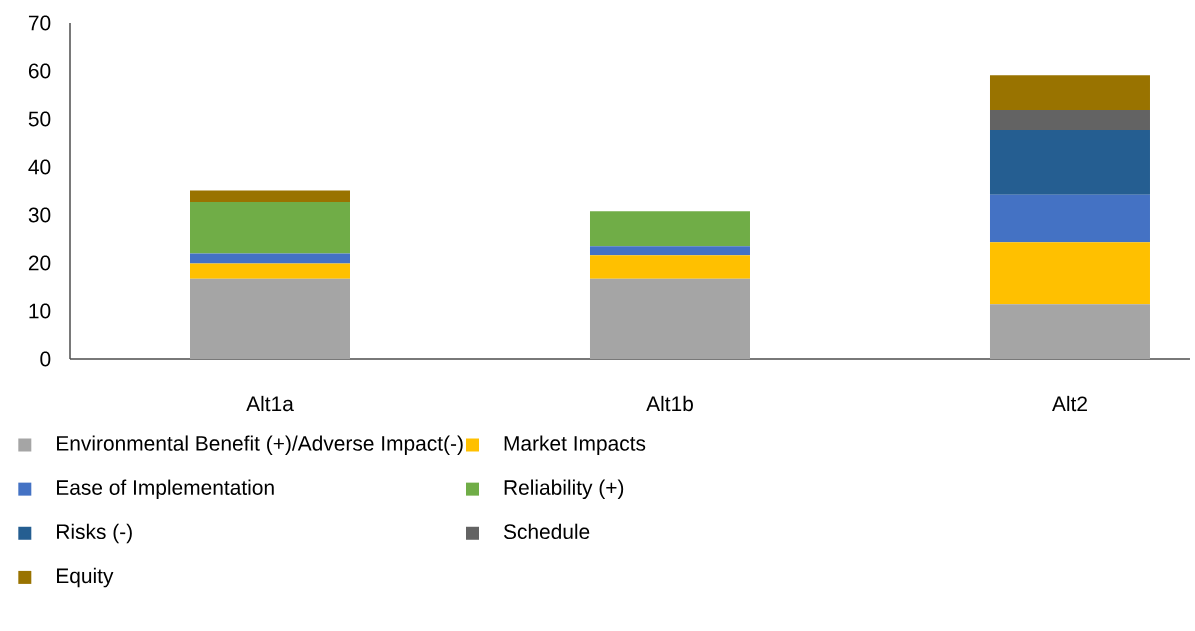  What do you see at coordinates (94, 533) in the screenshot?
I see `legend-label: Risks (-)` at bounding box center [94, 533].